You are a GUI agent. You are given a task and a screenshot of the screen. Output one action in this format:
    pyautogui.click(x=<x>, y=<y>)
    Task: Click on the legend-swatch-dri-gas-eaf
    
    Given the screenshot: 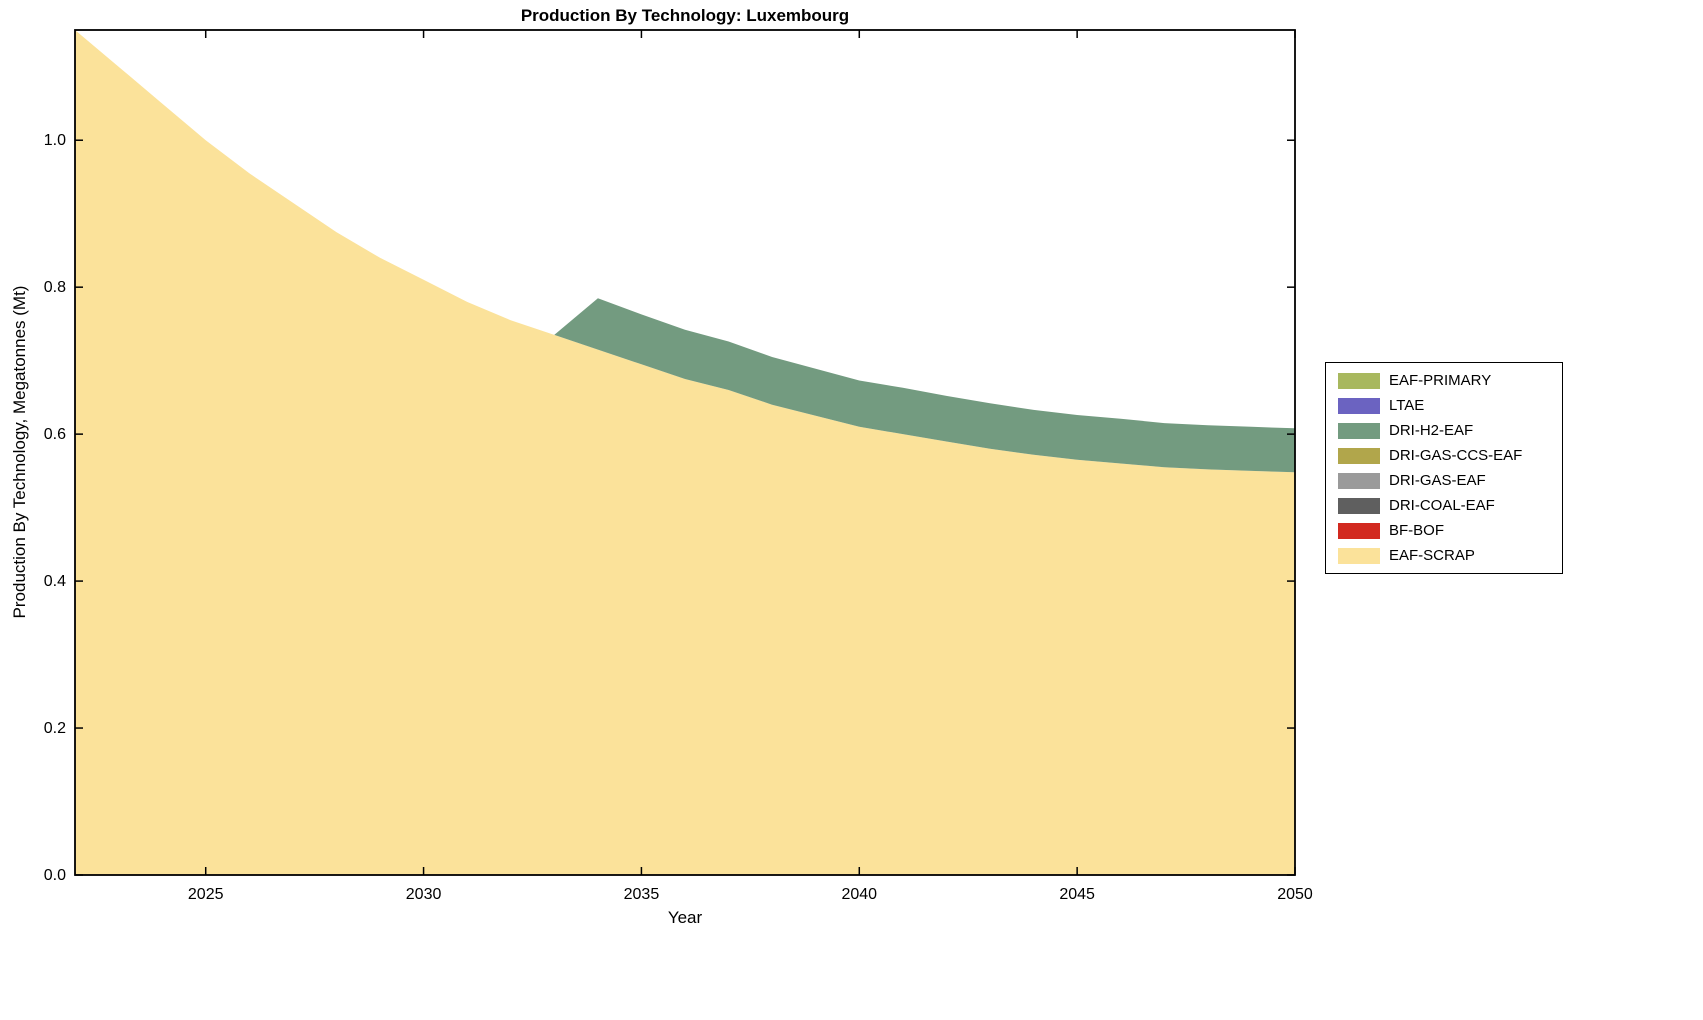 What is the action you would take?
    pyautogui.click(x=1359, y=480)
    